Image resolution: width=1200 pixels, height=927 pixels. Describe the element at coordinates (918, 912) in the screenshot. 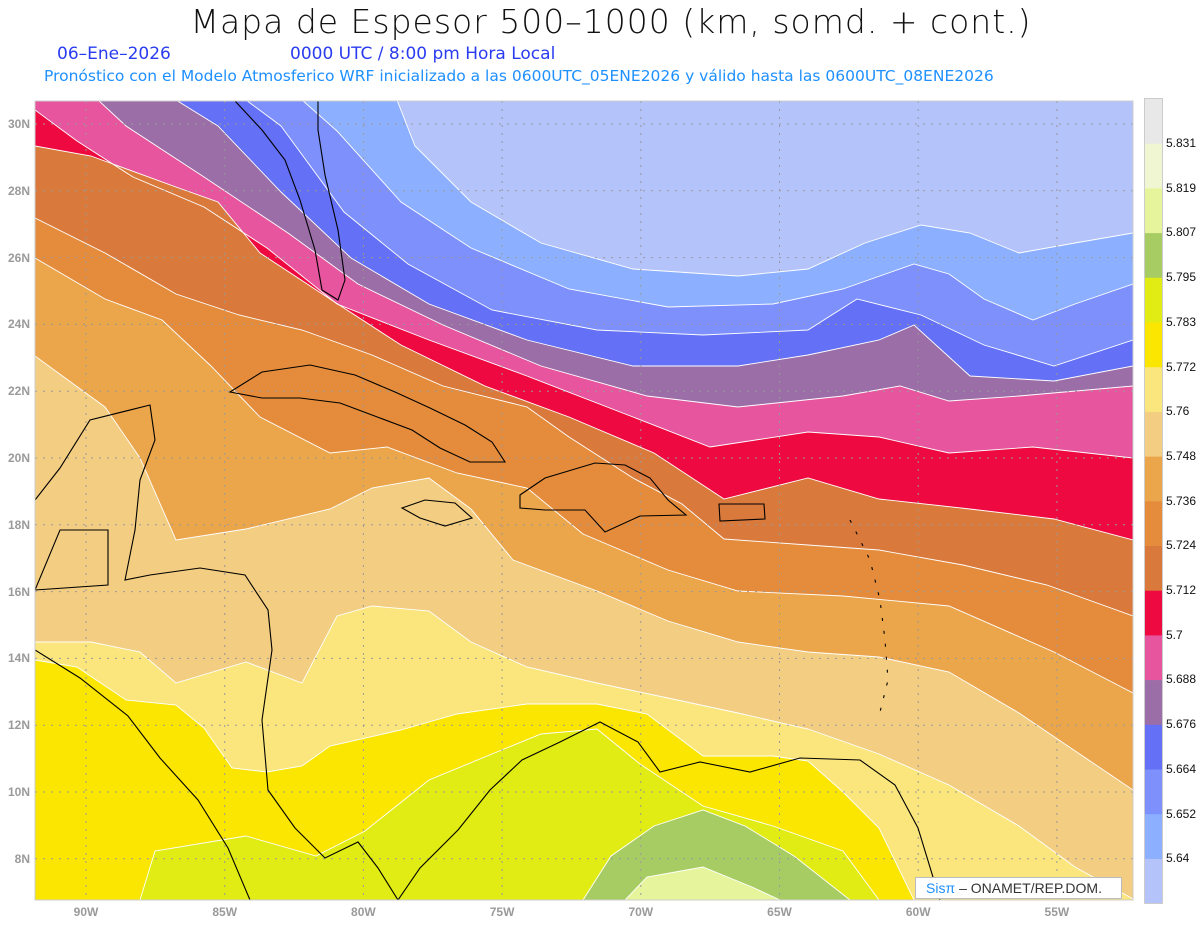

I see `lon-label: 60W` at that location.